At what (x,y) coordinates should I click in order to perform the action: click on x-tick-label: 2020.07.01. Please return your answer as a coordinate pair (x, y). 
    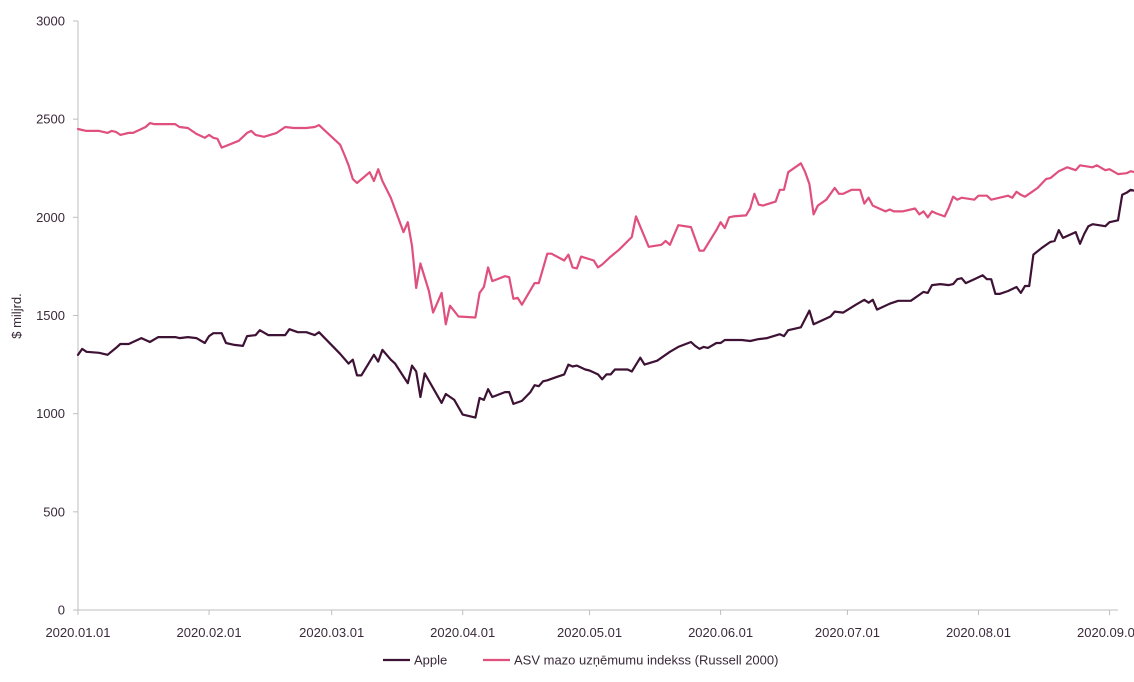
    Looking at the image, I should click on (847, 632).